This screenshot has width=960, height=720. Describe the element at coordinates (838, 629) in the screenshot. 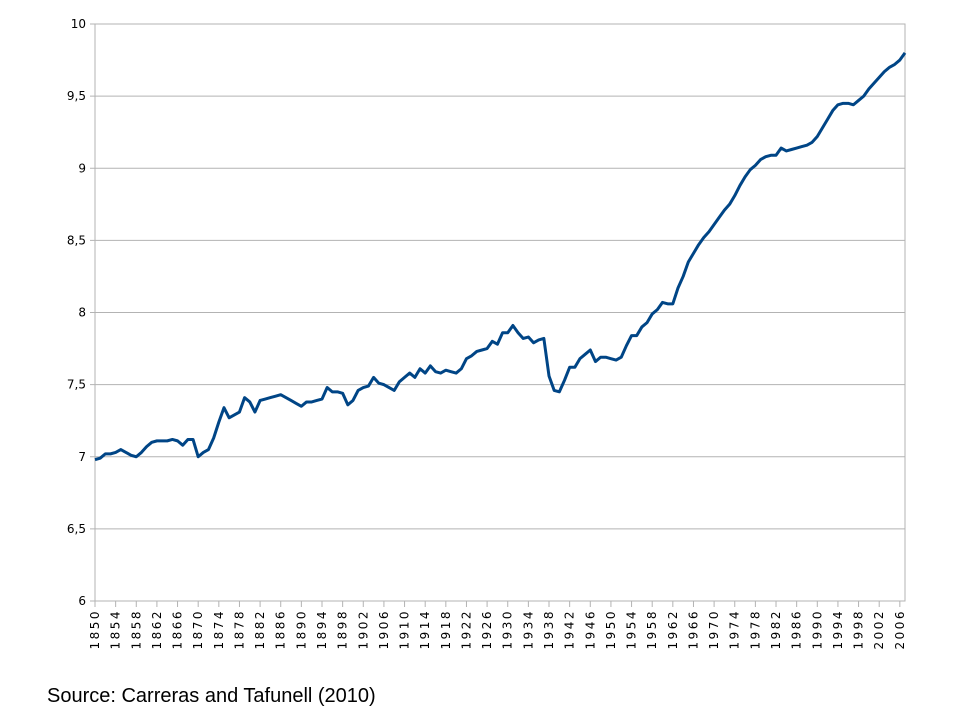

I see `x-tick-label: 1994` at that location.